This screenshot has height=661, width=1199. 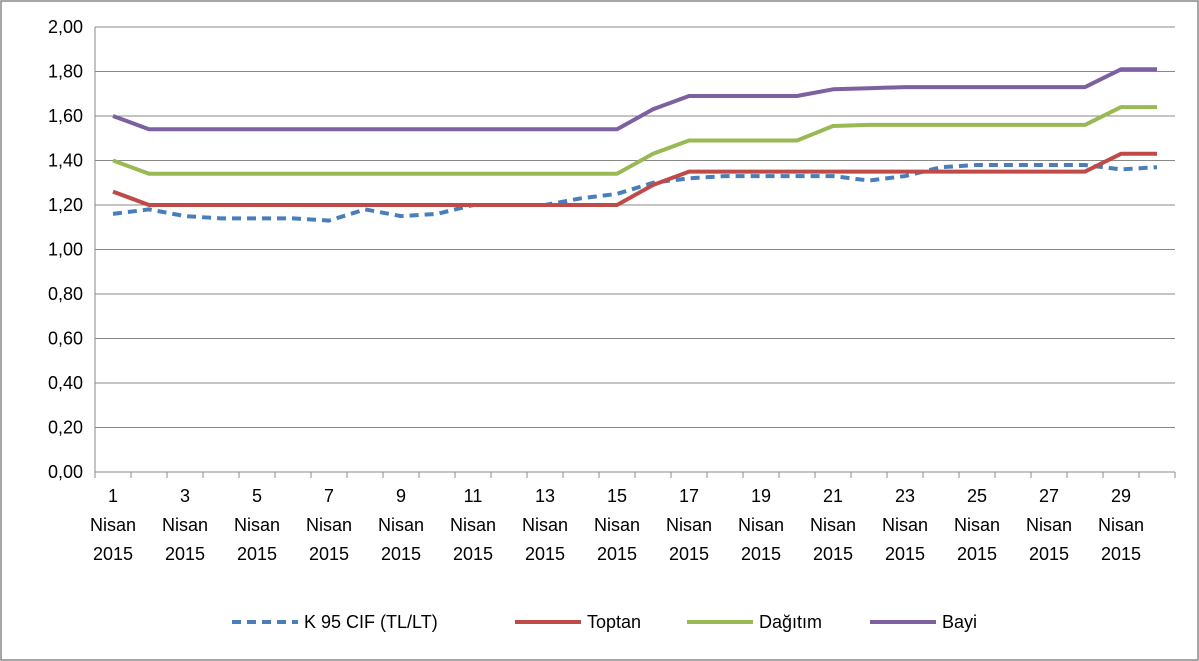 I want to click on y-tick-label: 1,40, so click(x=65, y=161).